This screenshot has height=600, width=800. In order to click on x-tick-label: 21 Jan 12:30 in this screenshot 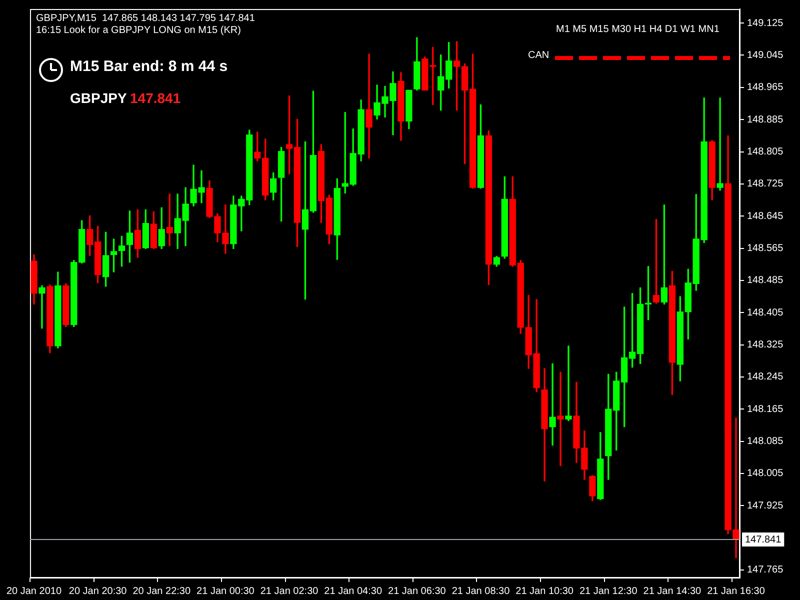, I will do `click(608, 591)`.